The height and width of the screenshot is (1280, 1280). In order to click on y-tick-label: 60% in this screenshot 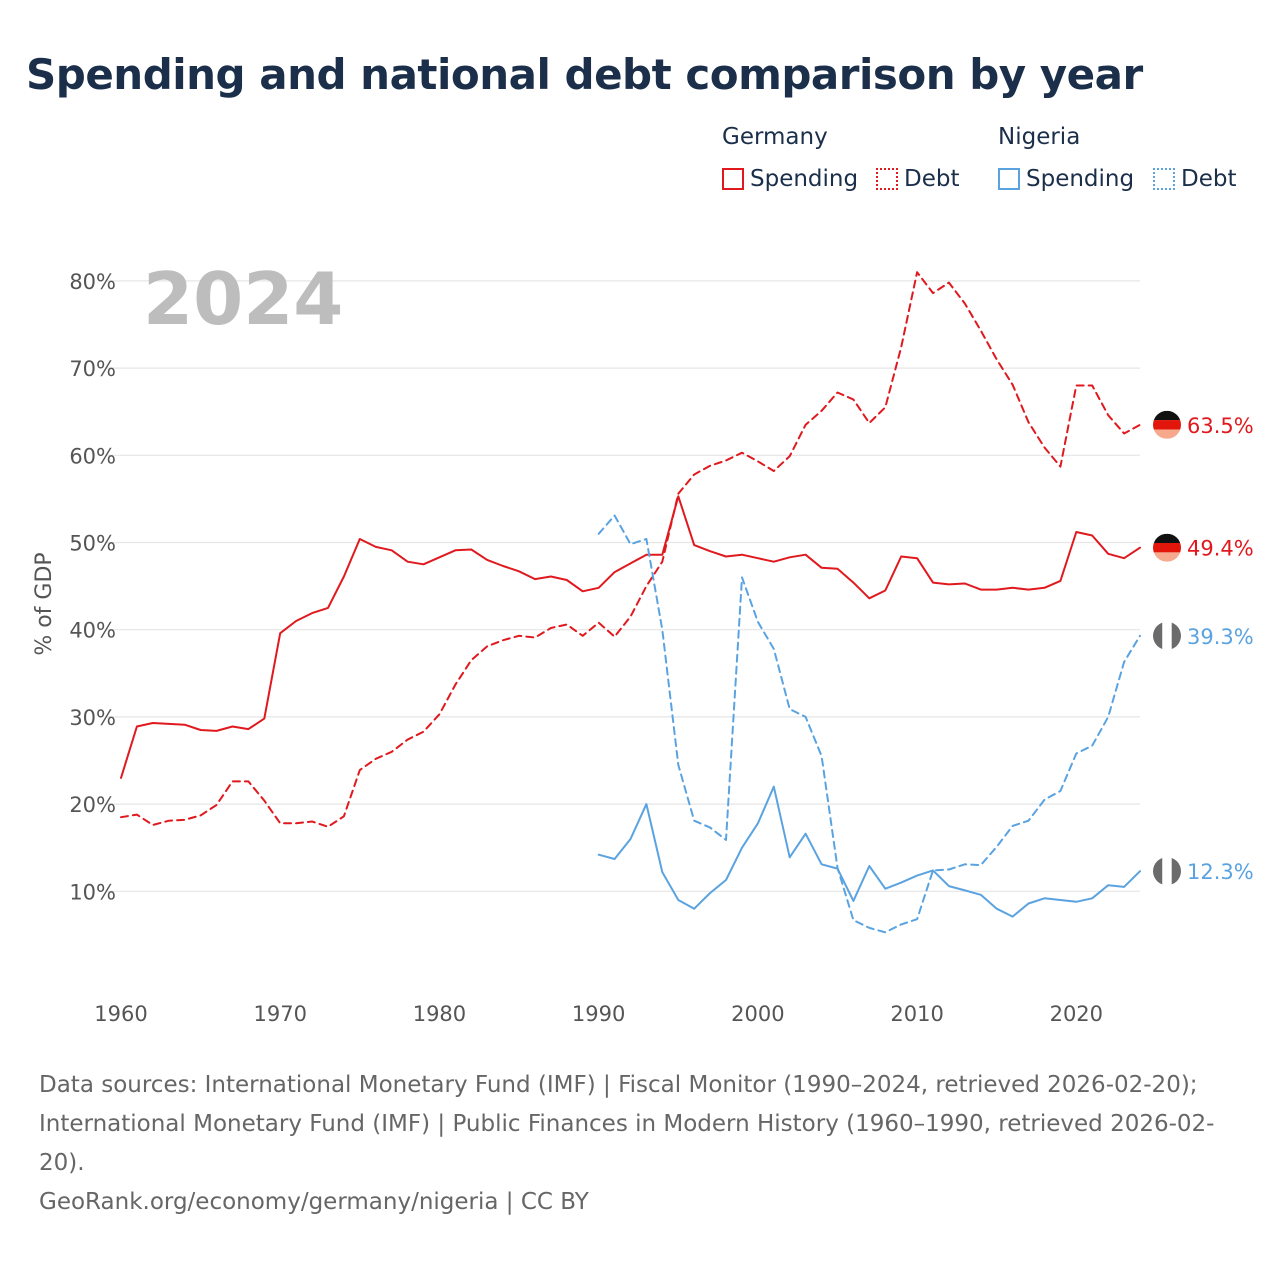, I will do `click(92, 456)`.